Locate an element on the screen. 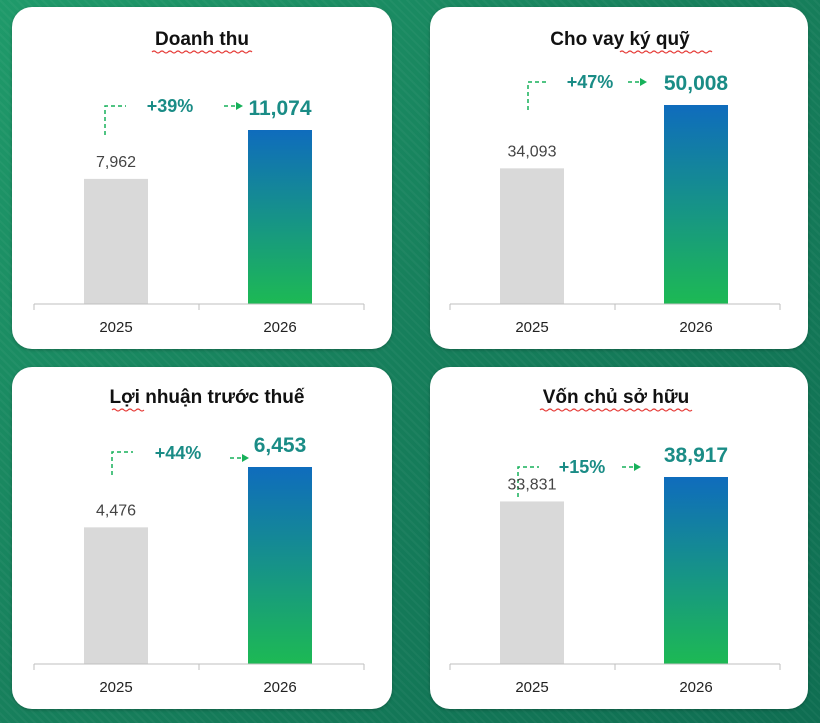 This screenshot has height=723, width=820. chart-title: Cho vay ký quỹ is located at coordinates (620, 39).